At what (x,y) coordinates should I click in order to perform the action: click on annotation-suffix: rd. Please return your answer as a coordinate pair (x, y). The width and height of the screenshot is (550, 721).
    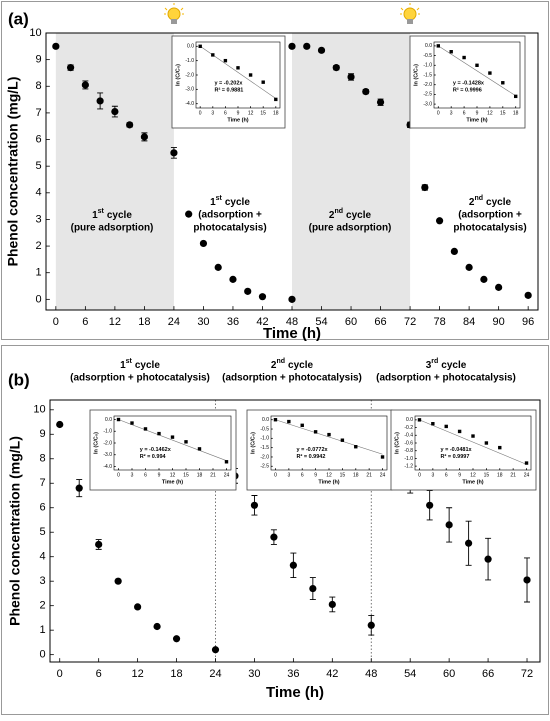
    Looking at the image, I should click on (434, 361).